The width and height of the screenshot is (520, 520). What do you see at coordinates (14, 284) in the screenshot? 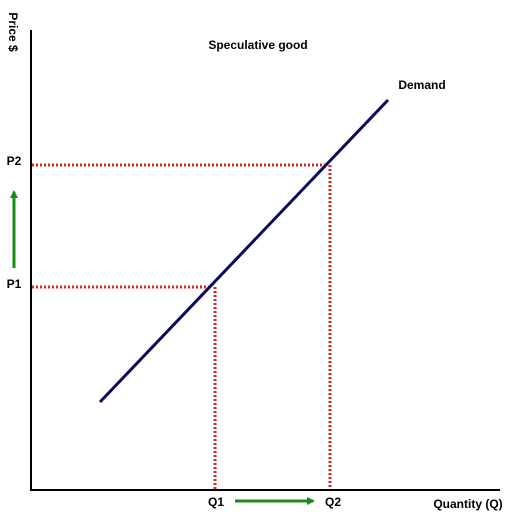
I see `price-label: P1` at bounding box center [14, 284].